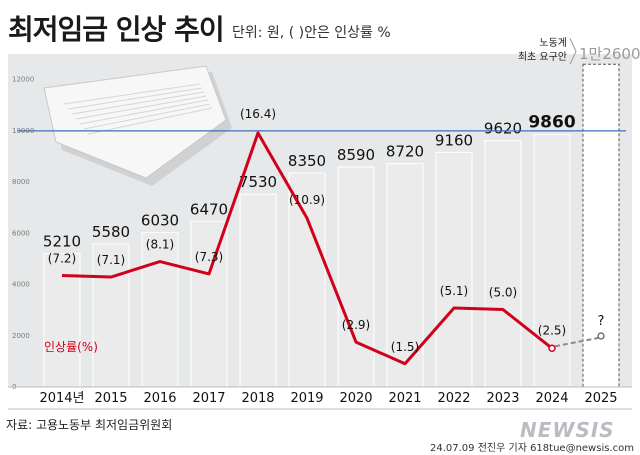 Image resolution: width=640 pixels, height=455 pixels. What do you see at coordinates (503, 129) in the screenshot?
I see `bar-value-label: 9620` at bounding box center [503, 129].